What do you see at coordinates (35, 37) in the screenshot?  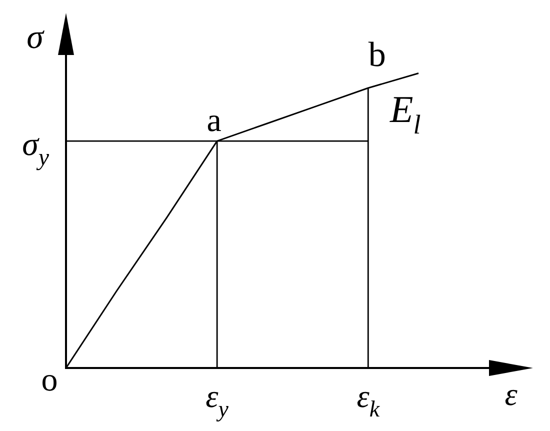 I see `y-axis-title: σ` at bounding box center [35, 37].